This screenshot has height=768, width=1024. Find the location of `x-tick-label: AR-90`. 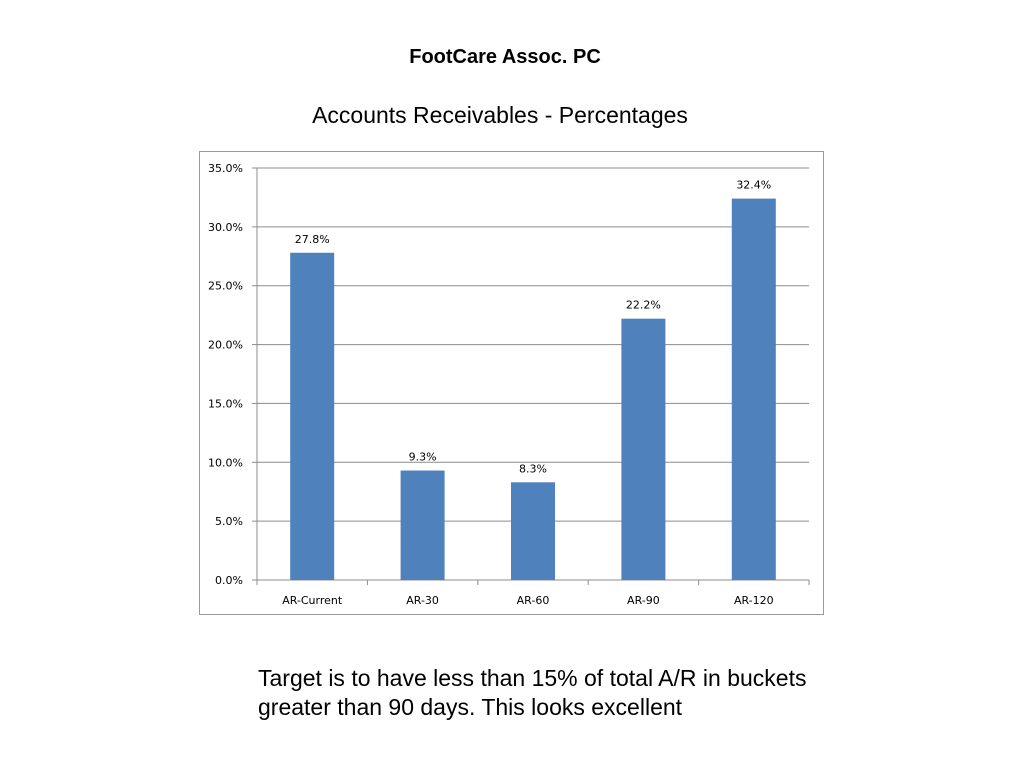

x-tick-label: AR-90 is located at coordinates (643, 600).